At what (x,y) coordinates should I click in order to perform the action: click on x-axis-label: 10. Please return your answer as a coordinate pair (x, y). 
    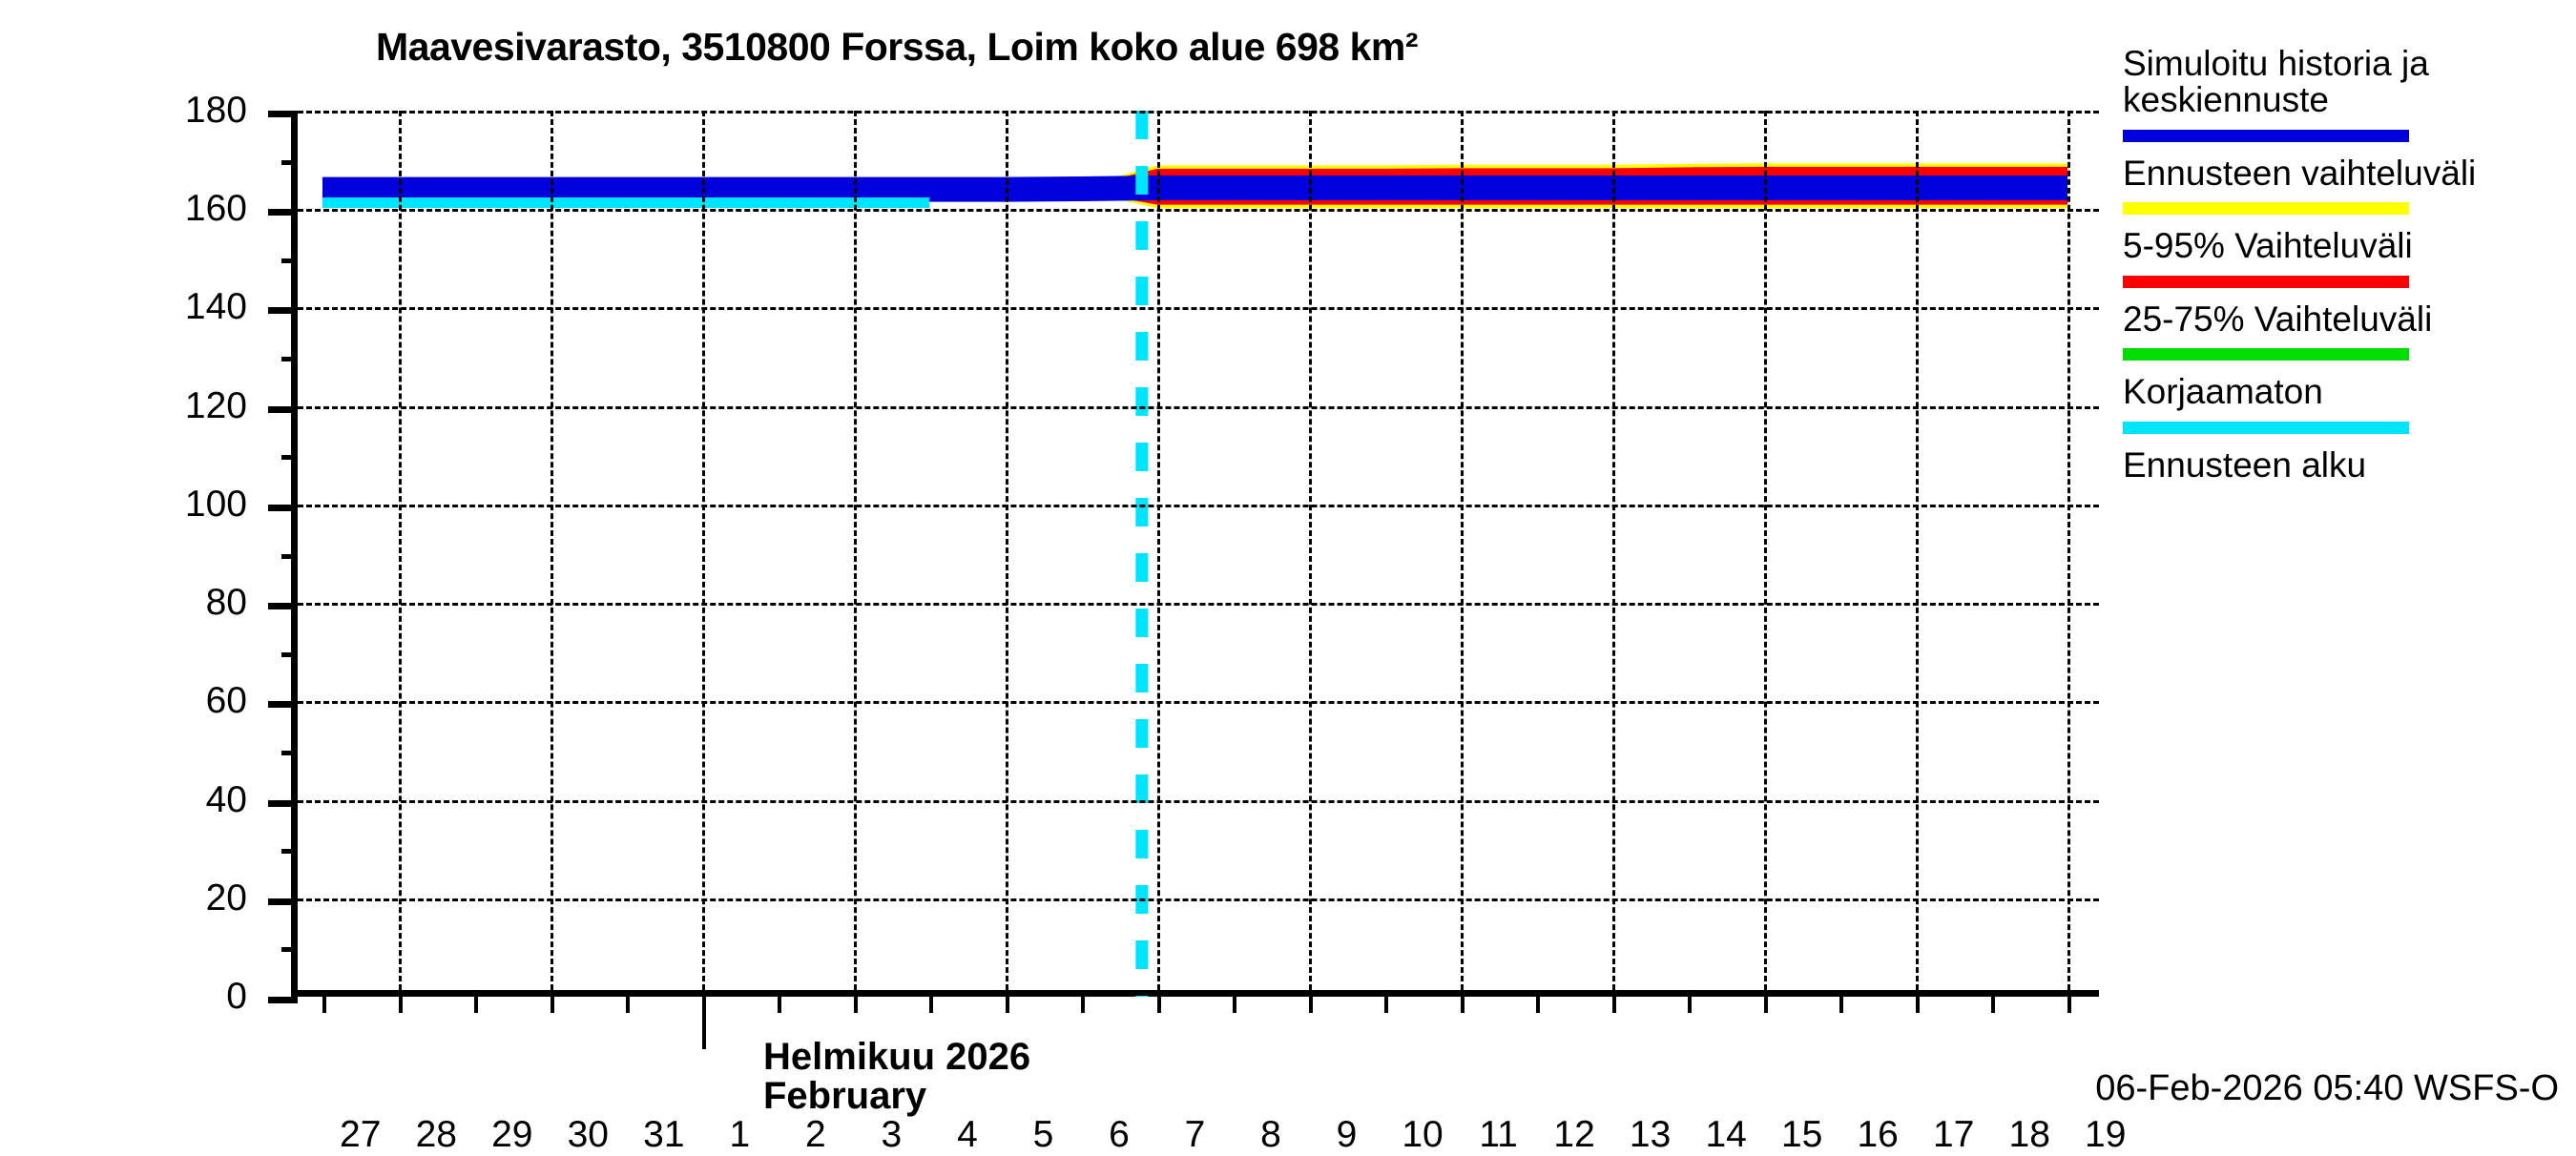
    Looking at the image, I should click on (1423, 1134).